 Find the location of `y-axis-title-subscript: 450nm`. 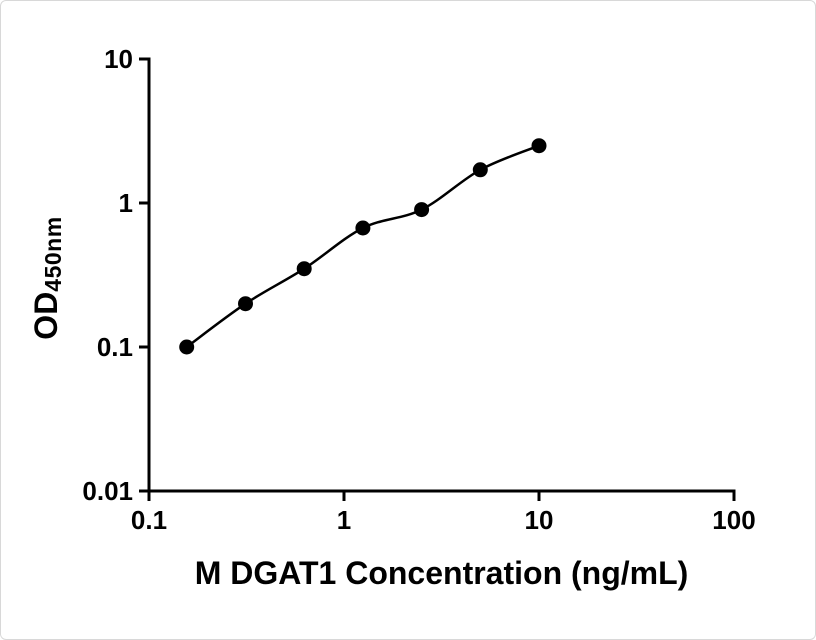

y-axis-title-subscript: 450nm is located at coordinates (53, 254).